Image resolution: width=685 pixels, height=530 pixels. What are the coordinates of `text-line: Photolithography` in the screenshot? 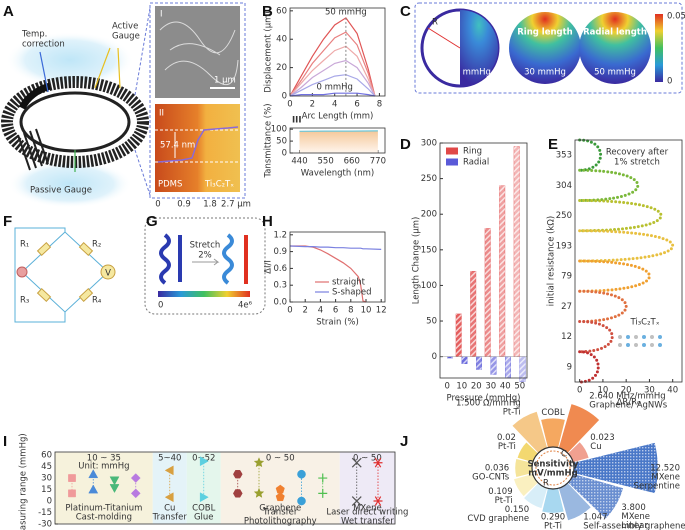 It's located at (280, 522).